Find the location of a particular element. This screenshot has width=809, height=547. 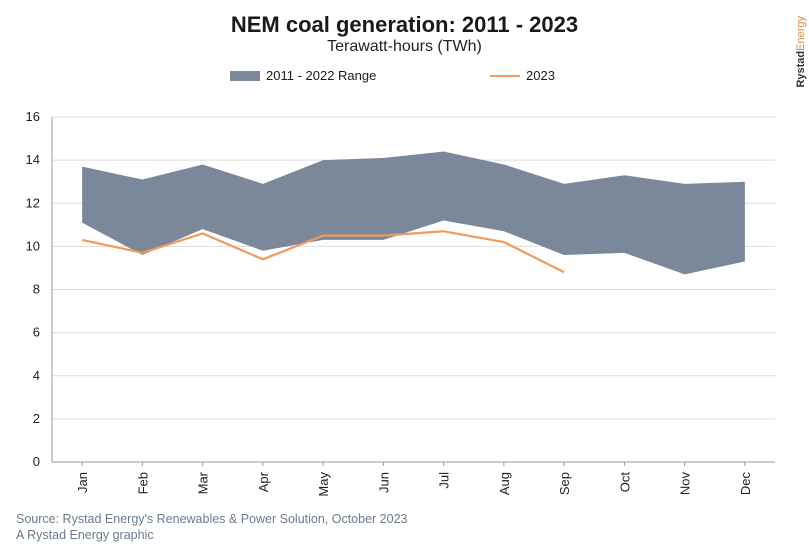

legend-item-range: 2011 - 2022 Range is located at coordinates (303, 75).